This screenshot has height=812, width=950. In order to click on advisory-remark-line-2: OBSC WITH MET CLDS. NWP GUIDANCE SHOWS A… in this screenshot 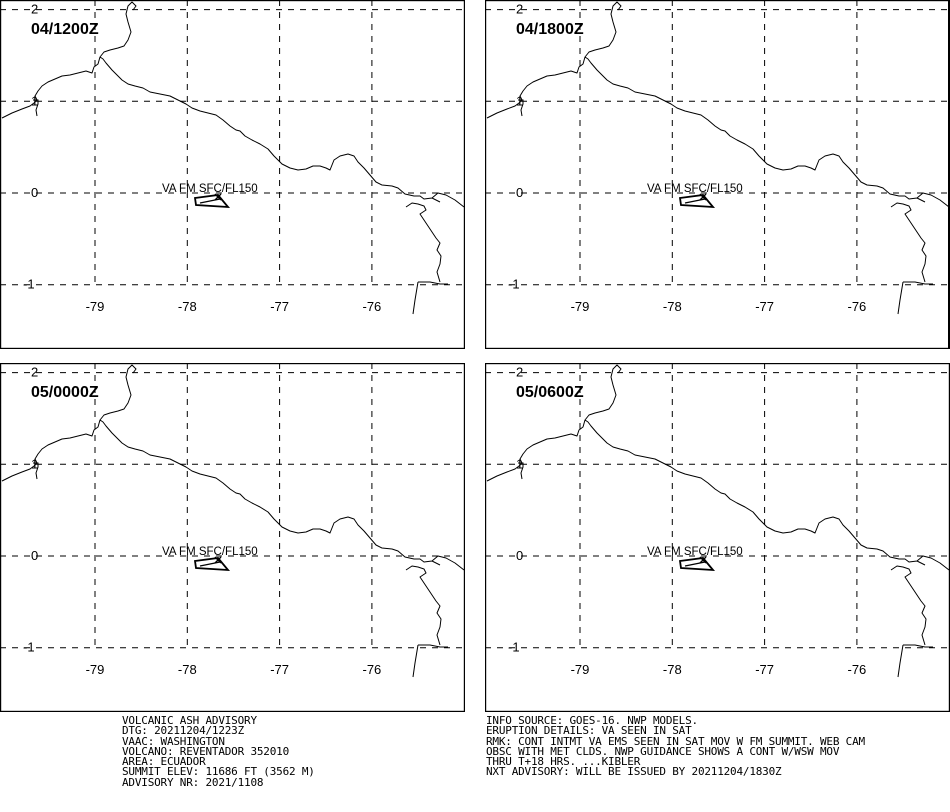, I will do `click(663, 751)`.